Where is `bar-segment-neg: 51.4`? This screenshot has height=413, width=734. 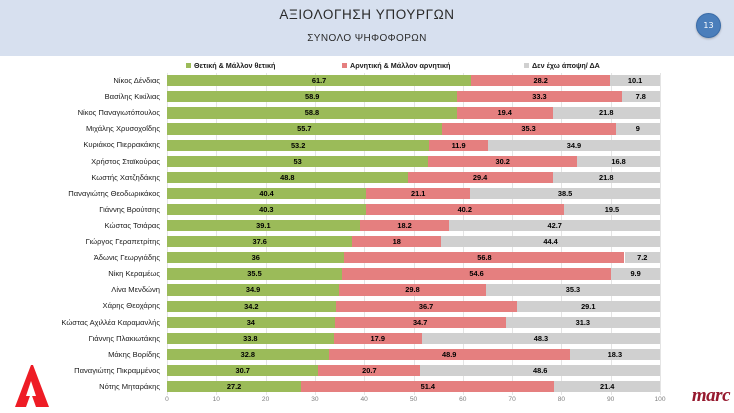 bar-segment-neg: 51.4 is located at coordinates (428, 387).